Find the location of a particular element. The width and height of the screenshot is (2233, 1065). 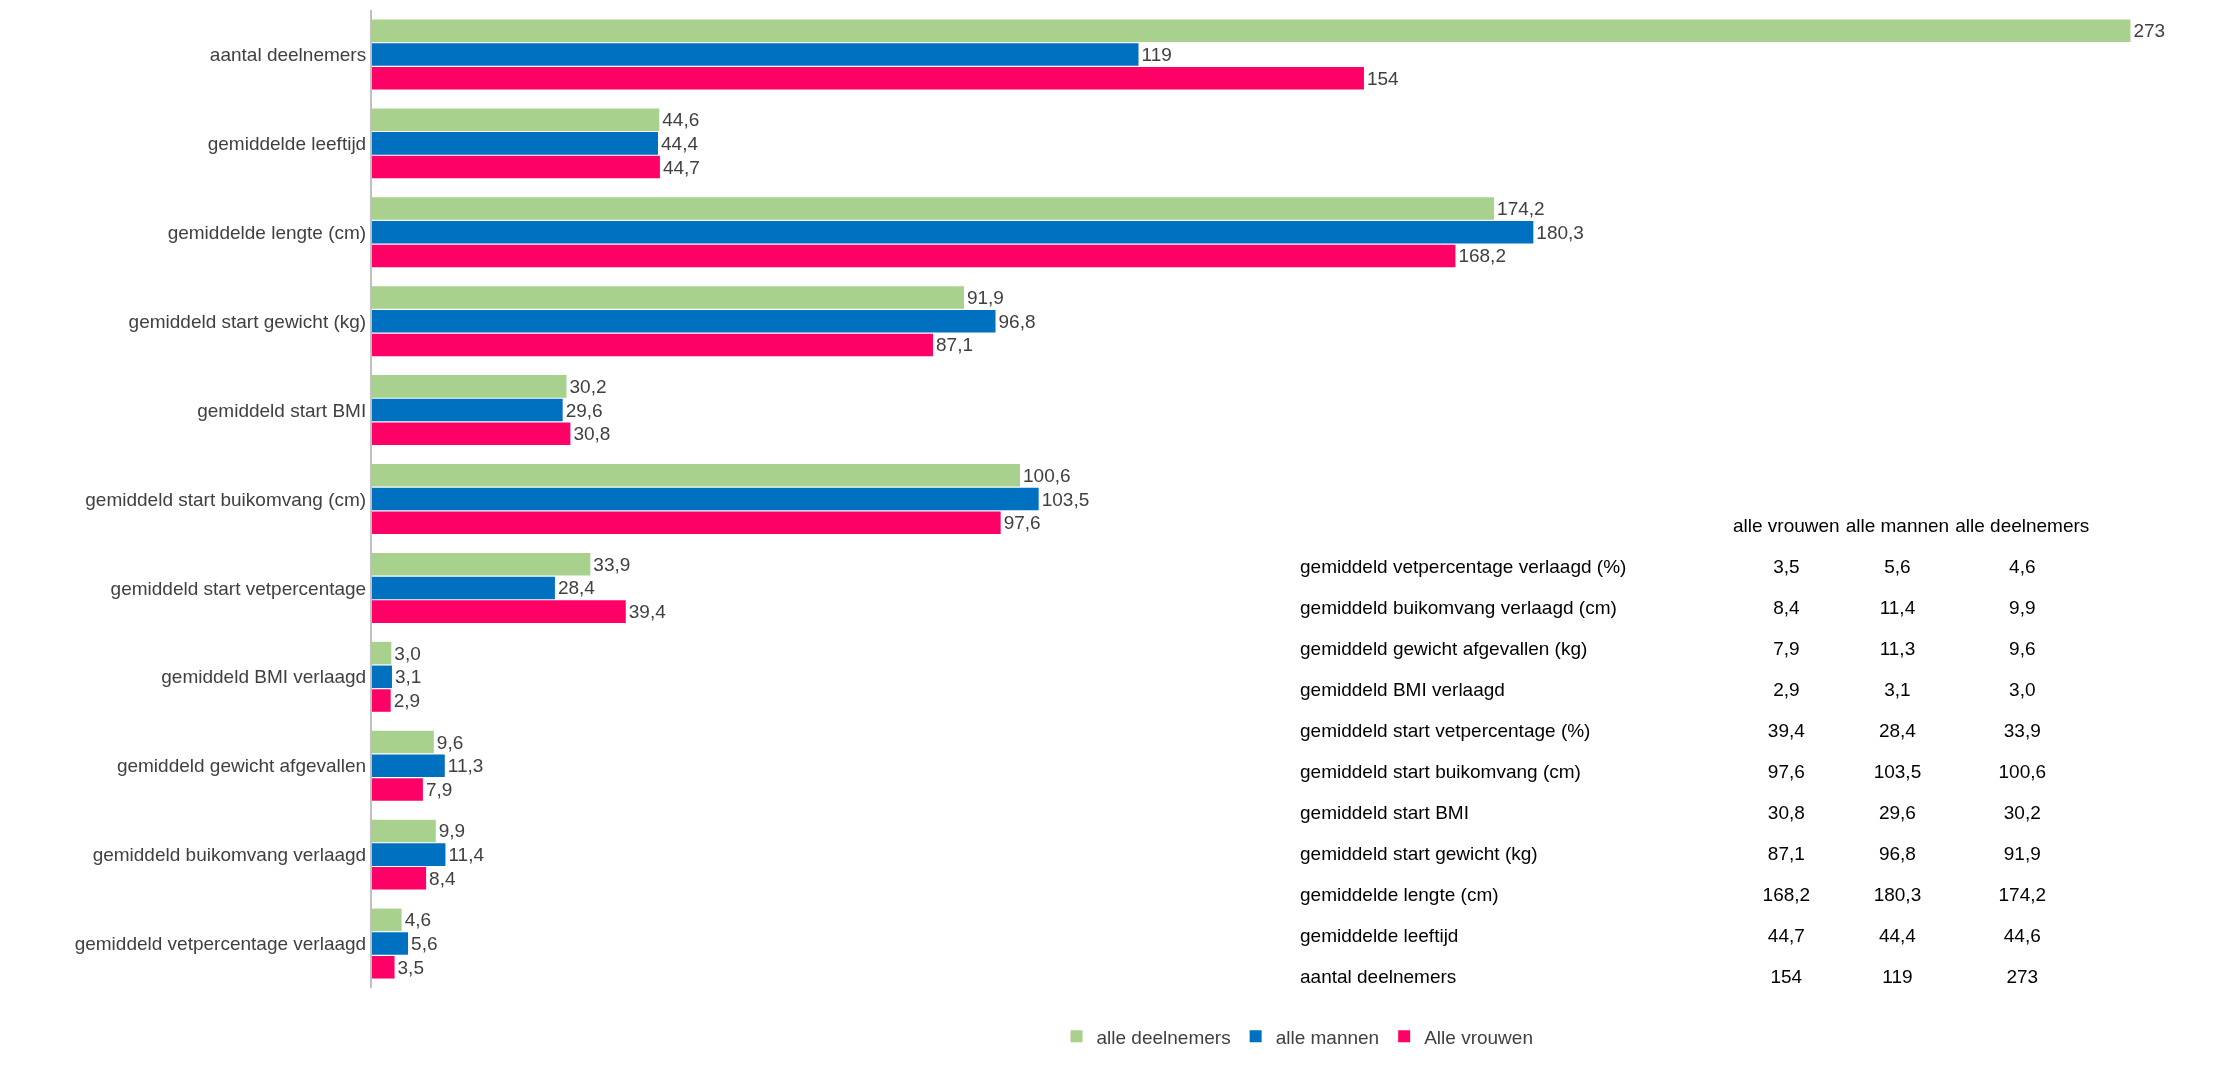

text: 44,4 is located at coordinates (1897, 935).